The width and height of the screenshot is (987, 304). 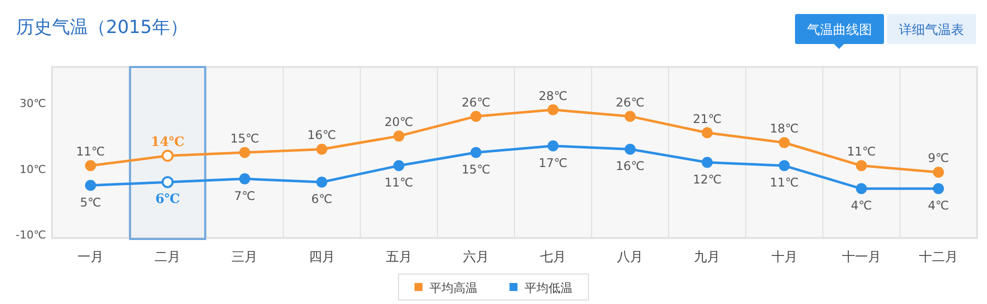 I want to click on data-label: 28℃, so click(x=553, y=95).